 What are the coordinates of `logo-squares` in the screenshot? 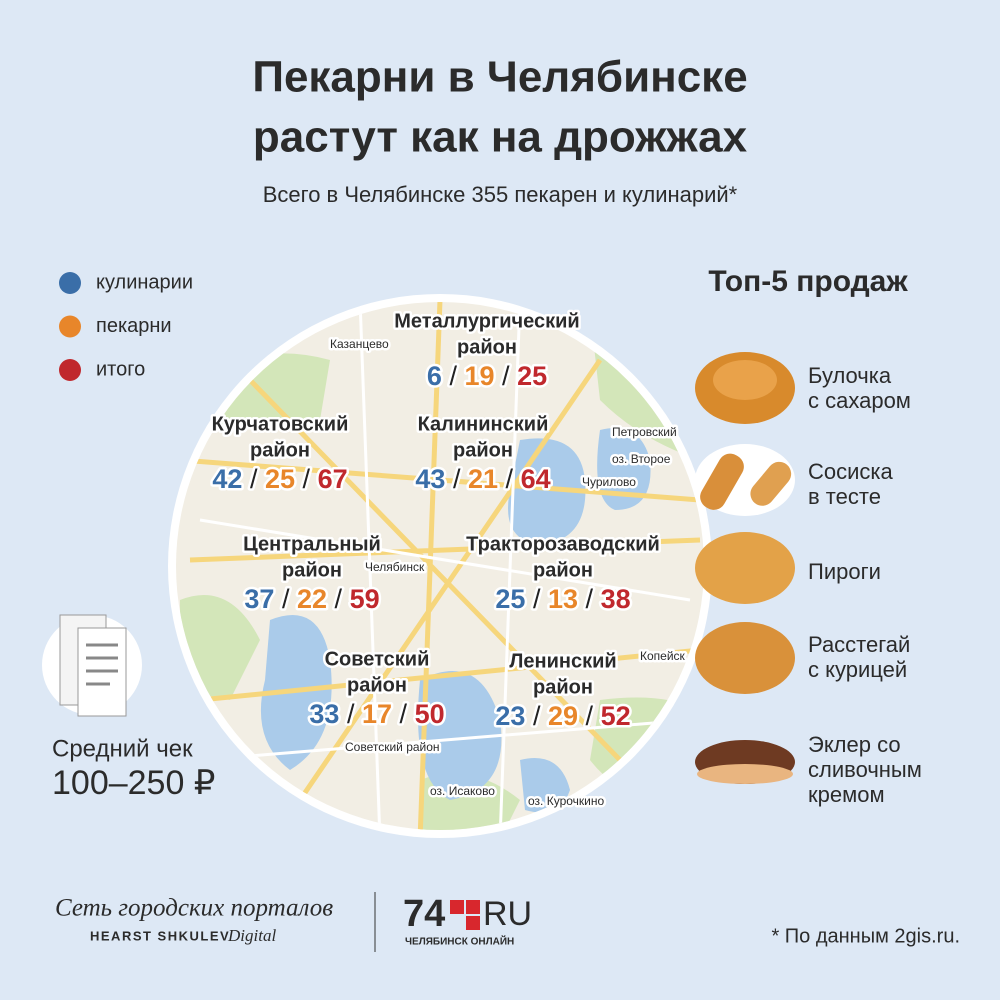 It's located at (465, 915).